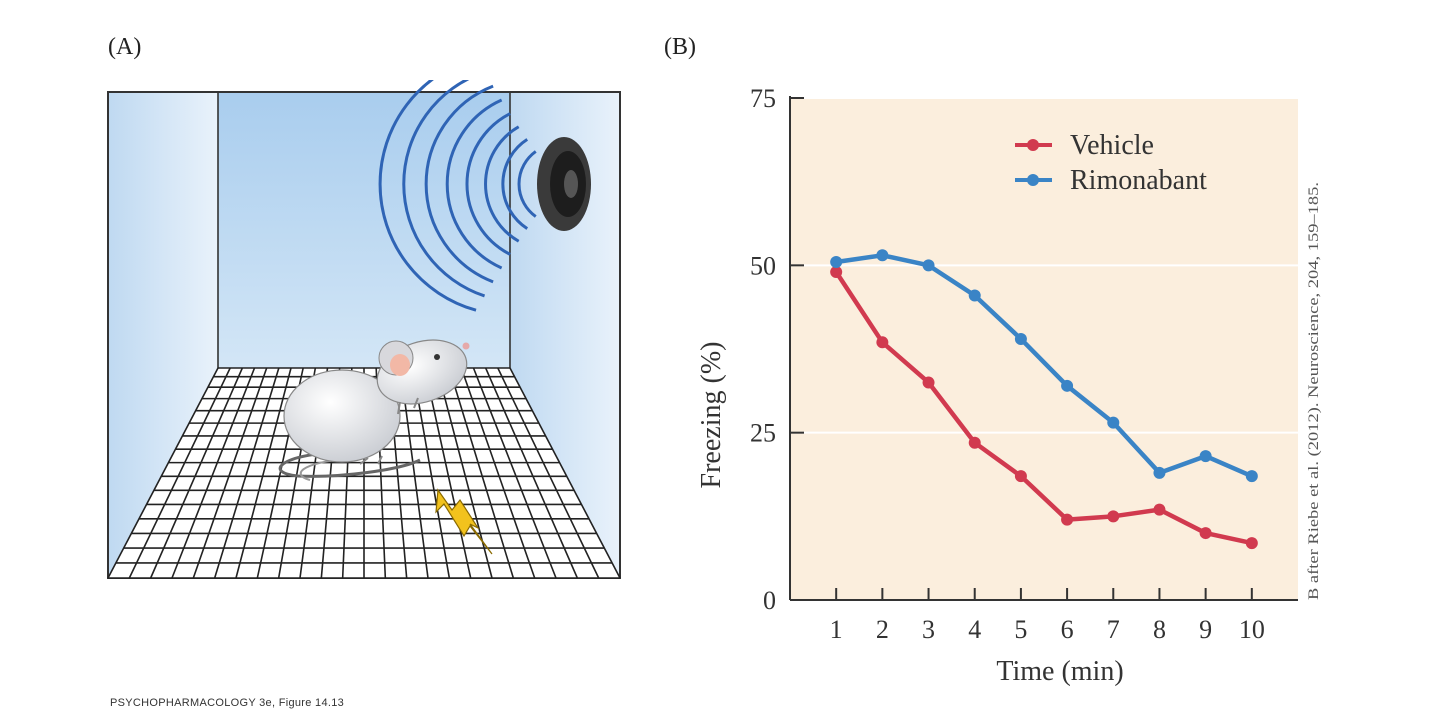 This screenshot has width=1440, height=709. What do you see at coordinates (1033, 145) in the screenshot?
I see `legend-marker-vehicle` at bounding box center [1033, 145].